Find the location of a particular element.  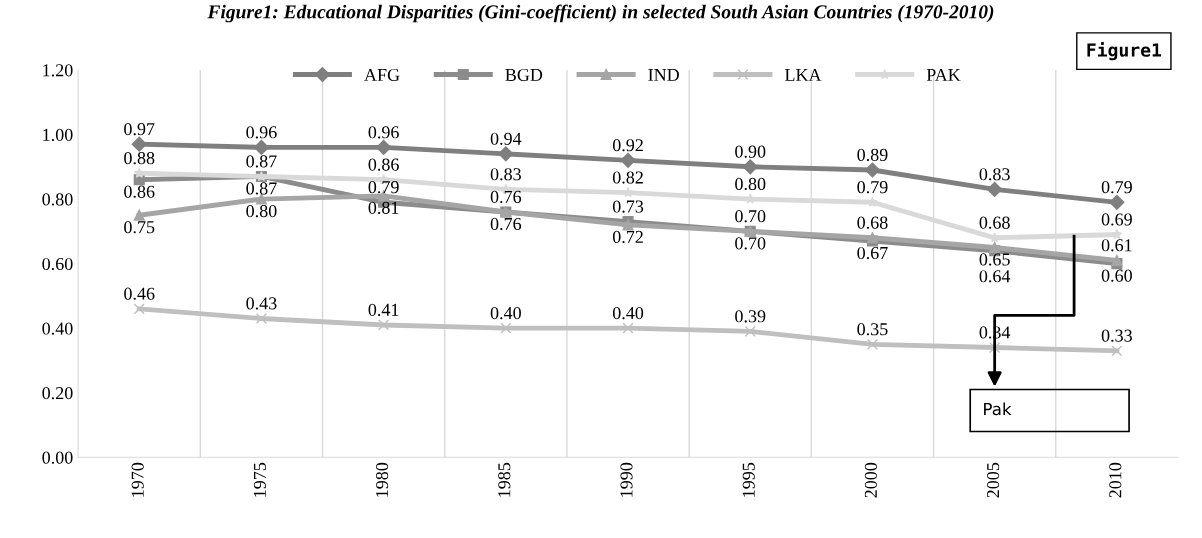

data-label: 0.82 is located at coordinates (627, 177).